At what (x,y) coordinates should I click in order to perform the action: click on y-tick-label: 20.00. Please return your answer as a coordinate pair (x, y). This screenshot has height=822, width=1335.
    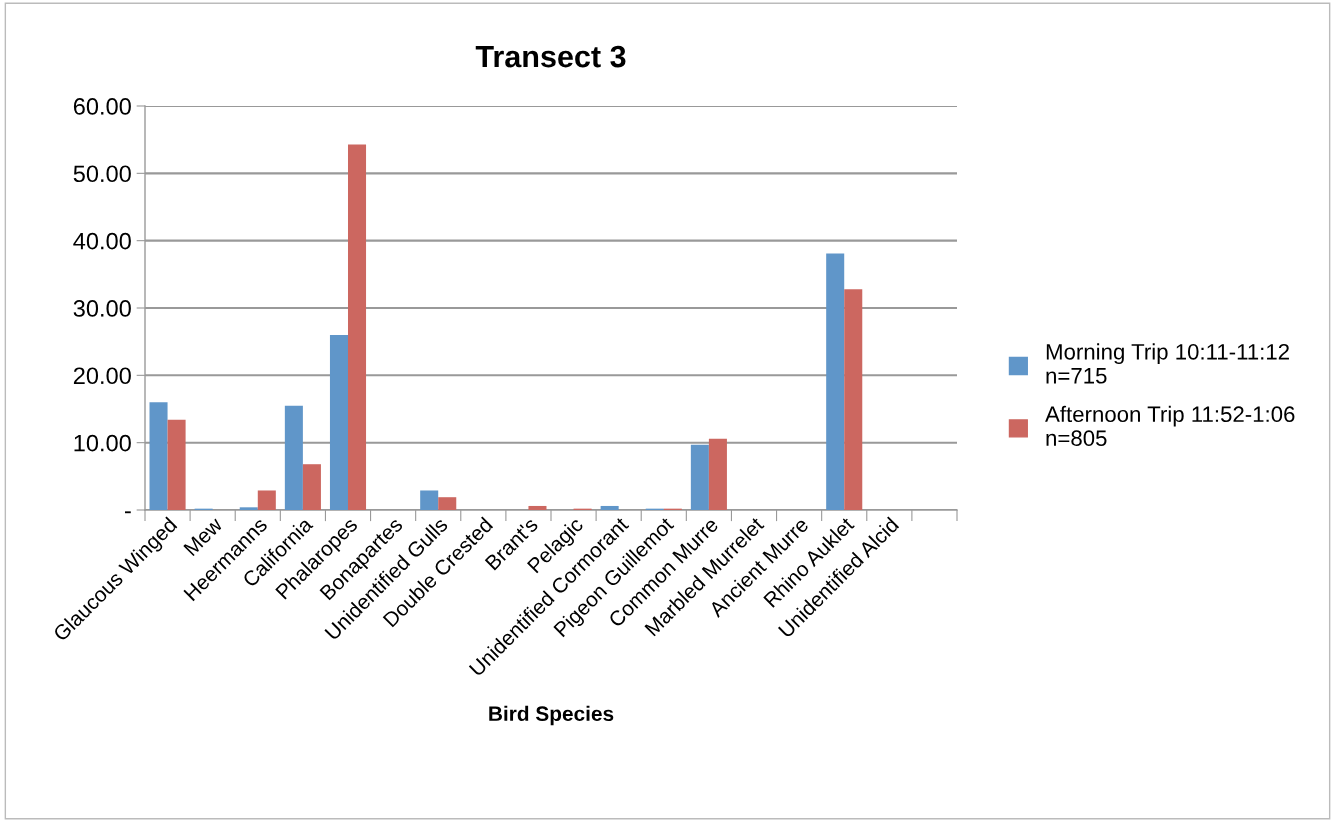
    Looking at the image, I should click on (102, 376).